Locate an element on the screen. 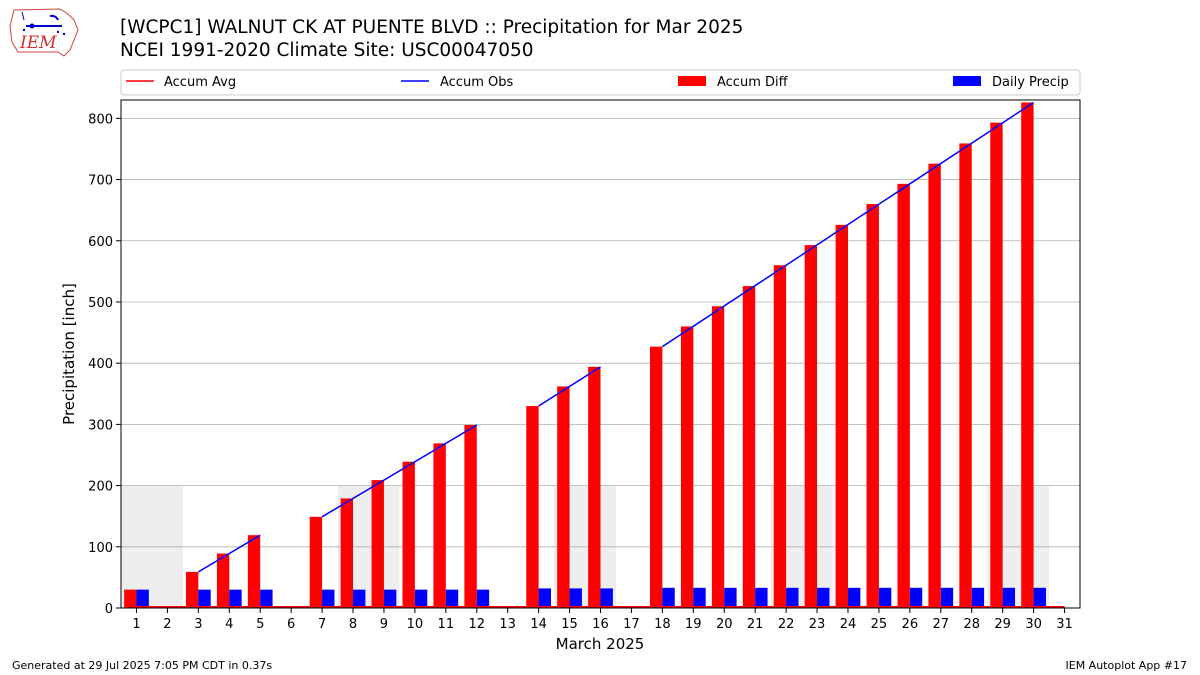 Image resolution: width=1200 pixels, height=675 pixels. x-tick-label-16: 16 is located at coordinates (600, 624).